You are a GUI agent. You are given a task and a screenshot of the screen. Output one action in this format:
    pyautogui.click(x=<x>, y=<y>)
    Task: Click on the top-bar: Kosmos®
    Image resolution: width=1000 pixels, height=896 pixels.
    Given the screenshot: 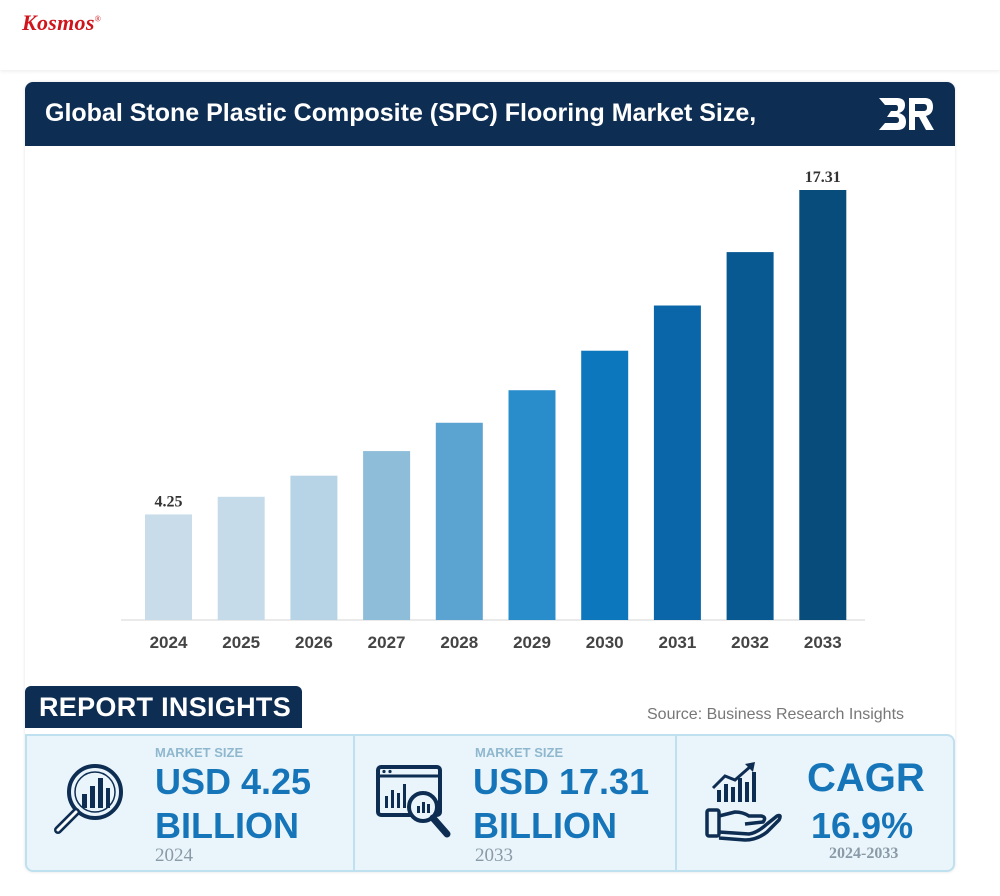 What is the action you would take?
    pyautogui.click(x=500, y=35)
    